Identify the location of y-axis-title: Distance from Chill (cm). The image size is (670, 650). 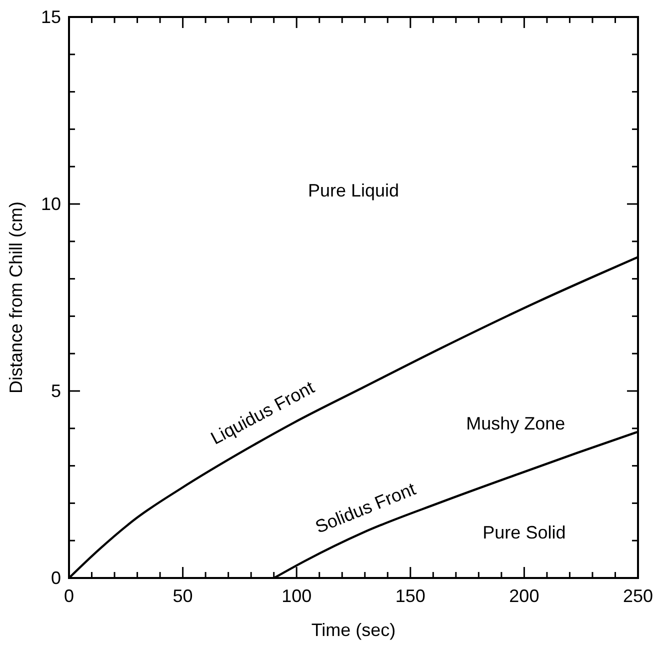
(16, 297).